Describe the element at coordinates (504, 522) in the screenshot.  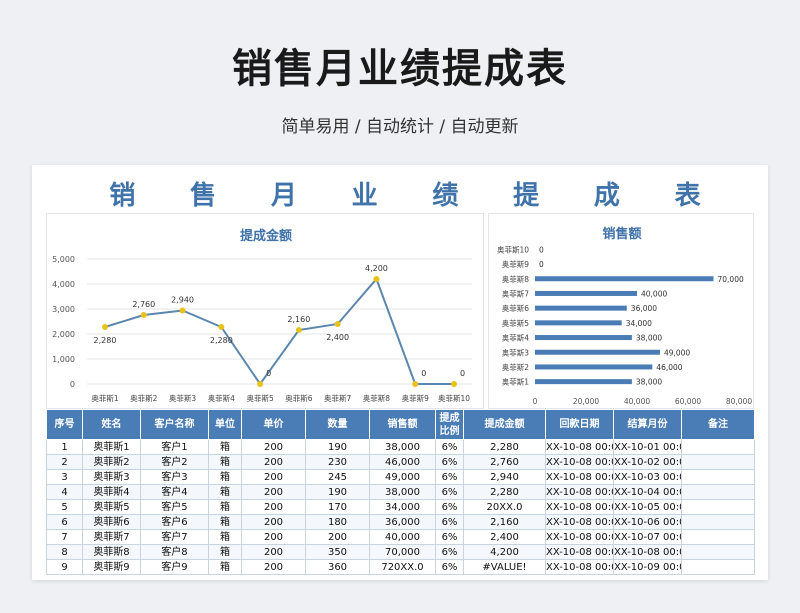
I see `table-cell: 2,160` at that location.